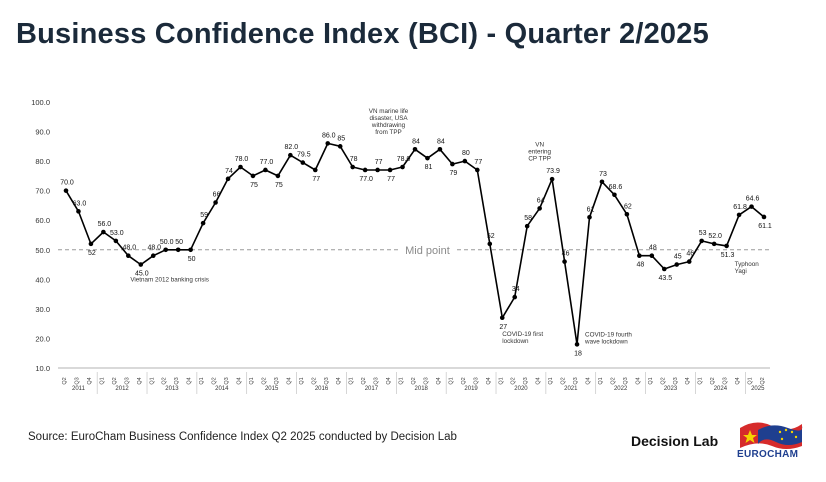 Image resolution: width=826 pixels, height=482 pixels. Describe the element at coordinates (747, 264) in the screenshot. I see `event-annotation-line: Typhoon` at that location.